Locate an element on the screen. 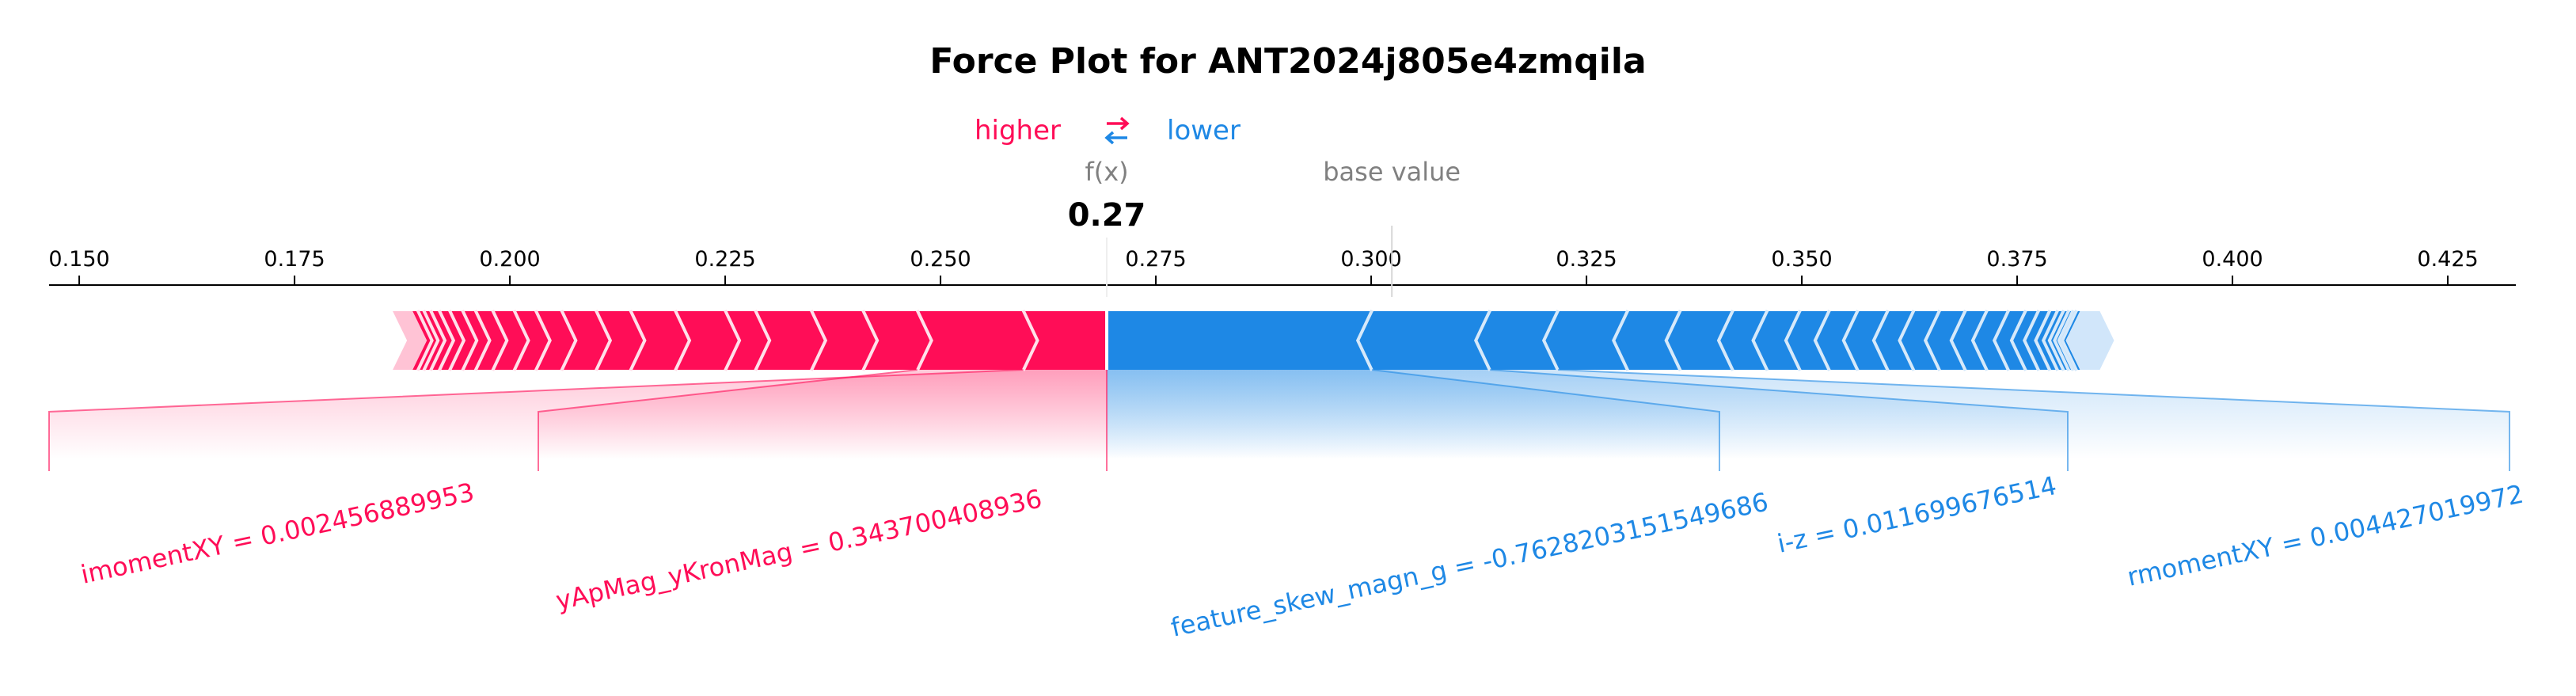 This screenshot has height=696, width=2576. positive-force-bar is located at coordinates (760, 340).